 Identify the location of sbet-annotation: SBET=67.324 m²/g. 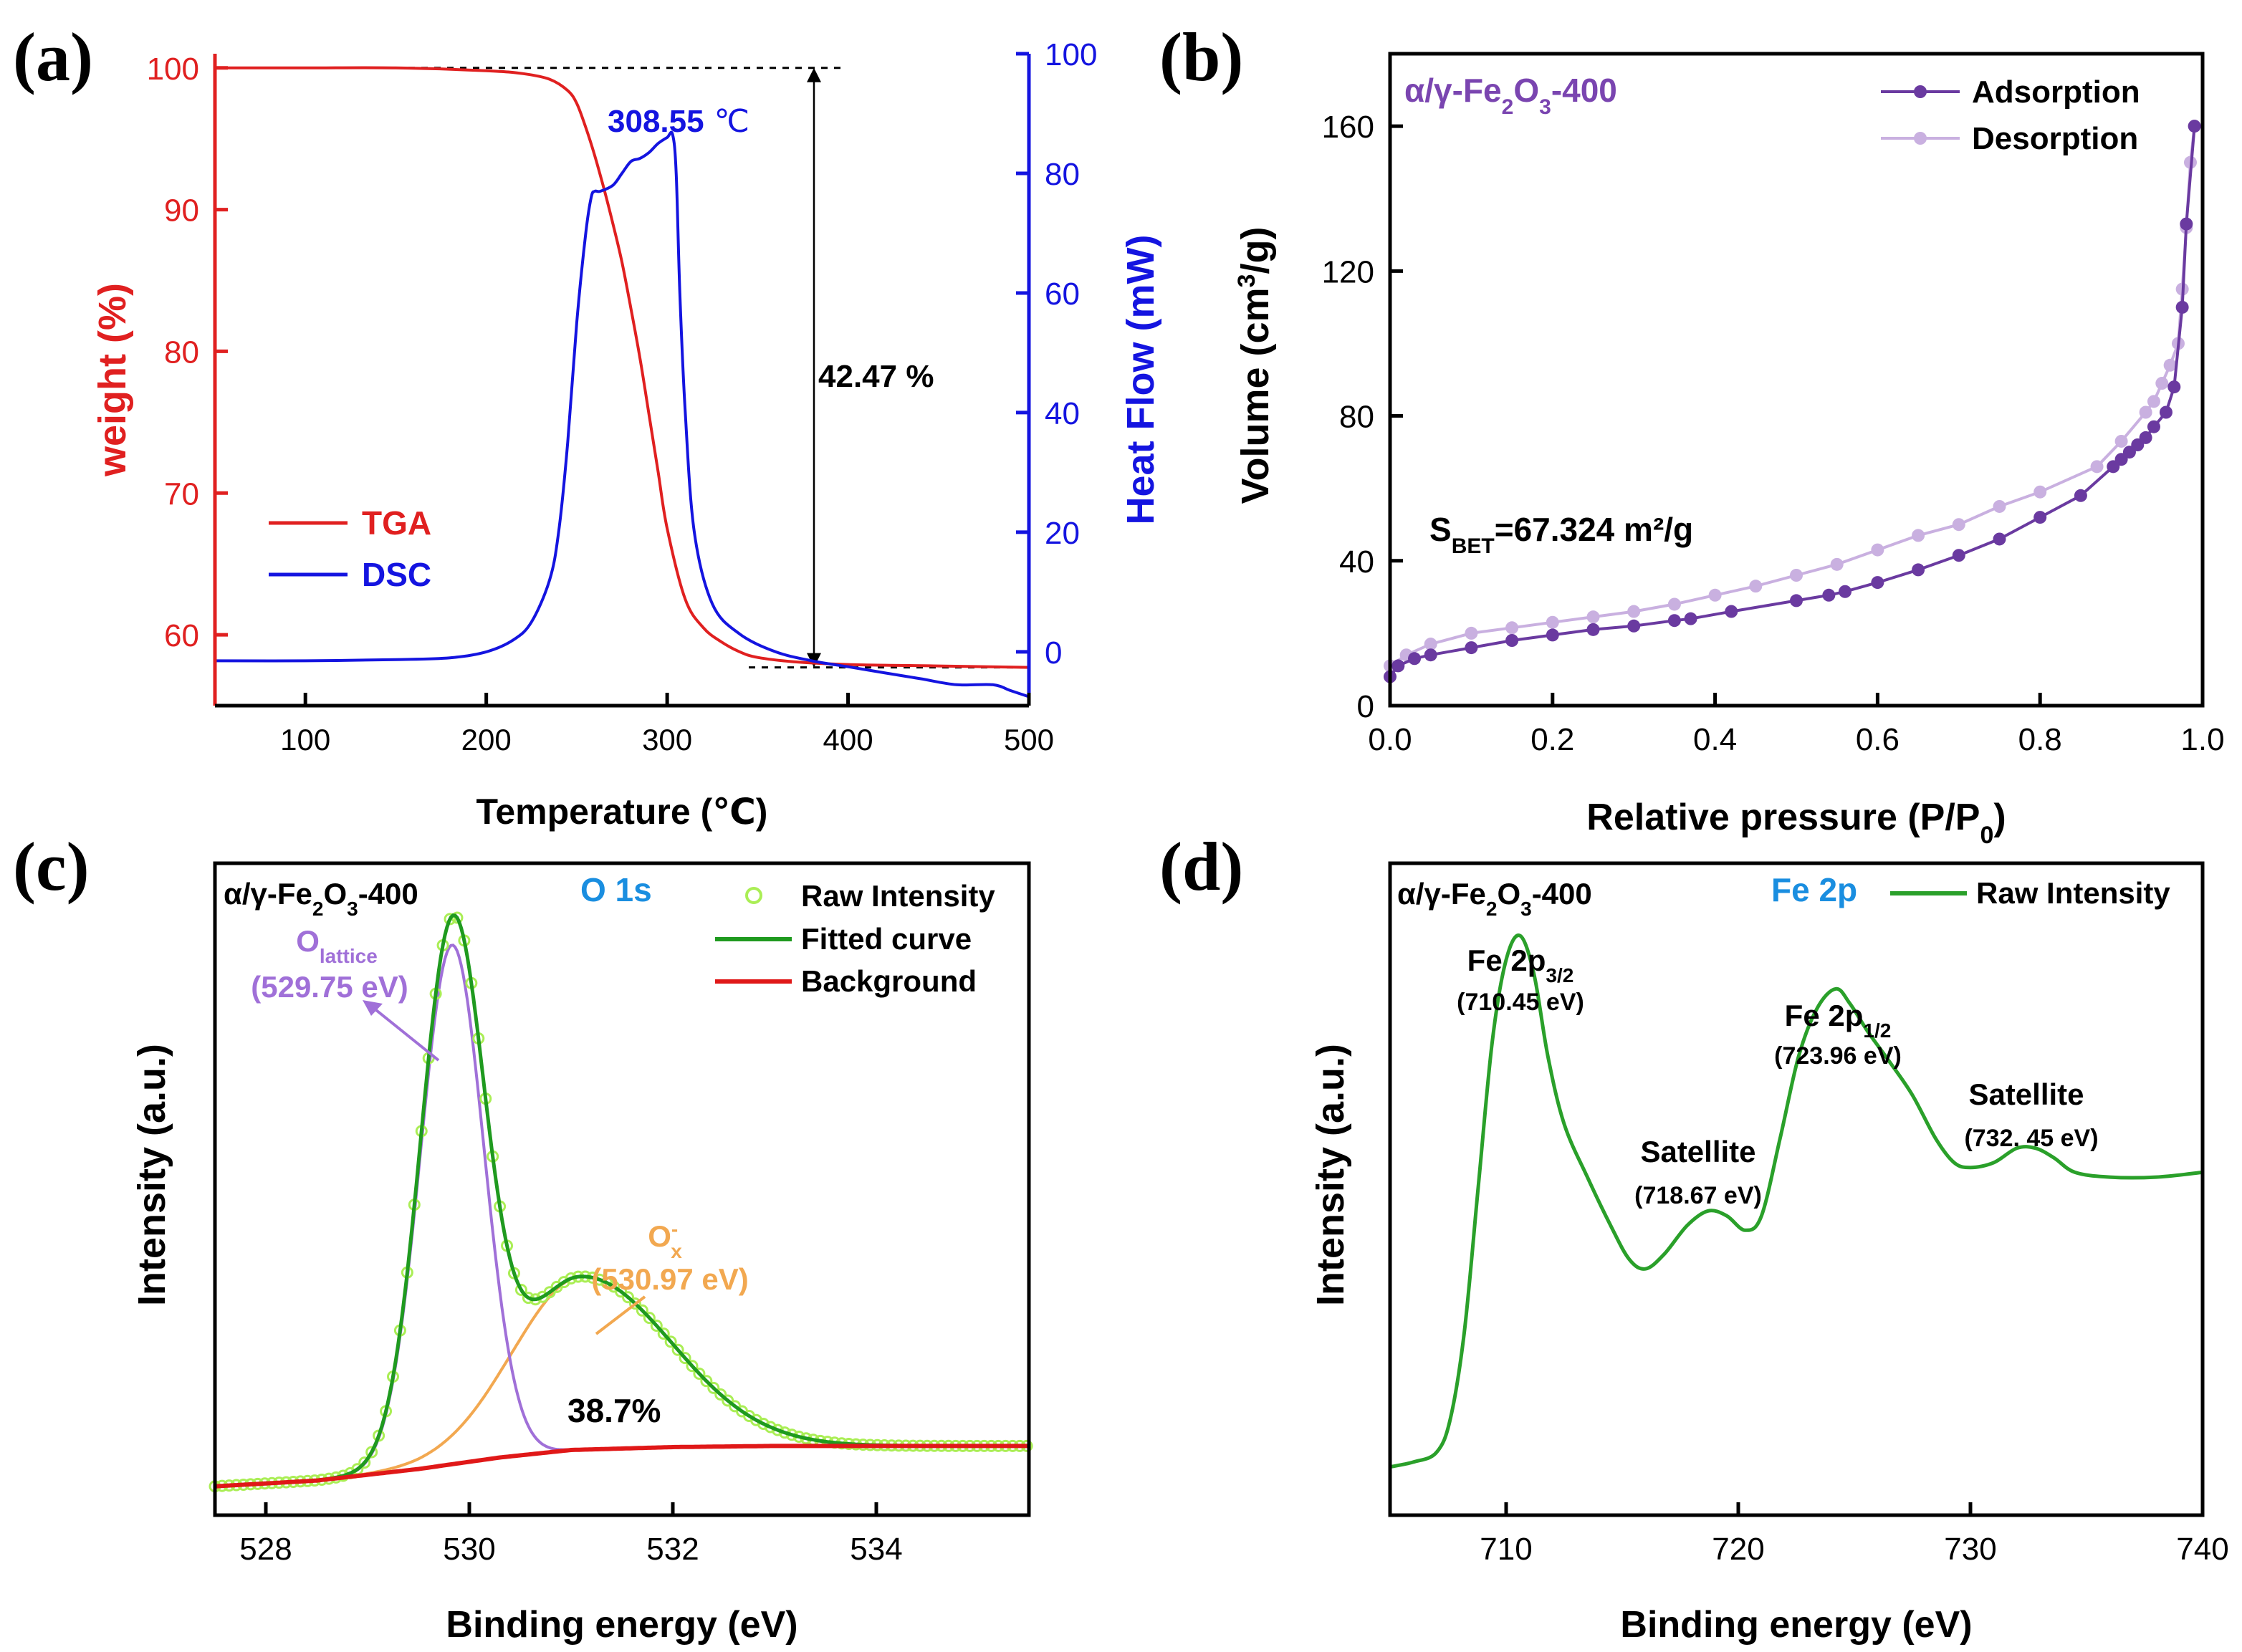
(1561, 534).